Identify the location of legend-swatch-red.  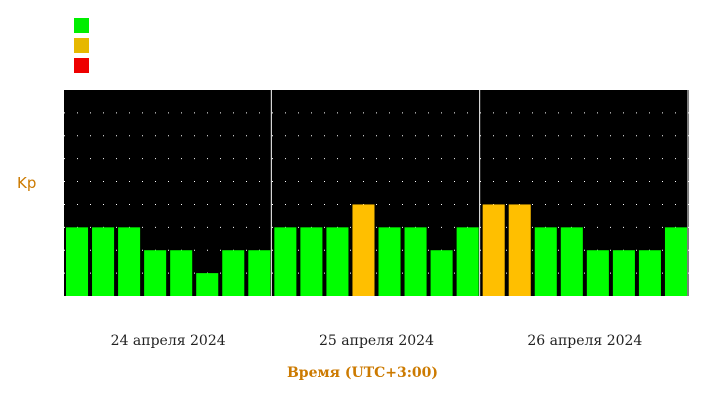
(81, 65).